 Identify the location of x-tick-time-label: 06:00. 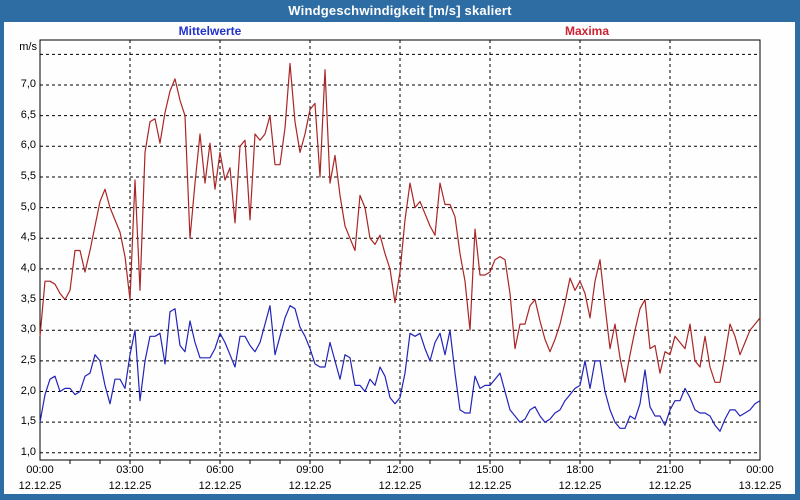
(220, 470).